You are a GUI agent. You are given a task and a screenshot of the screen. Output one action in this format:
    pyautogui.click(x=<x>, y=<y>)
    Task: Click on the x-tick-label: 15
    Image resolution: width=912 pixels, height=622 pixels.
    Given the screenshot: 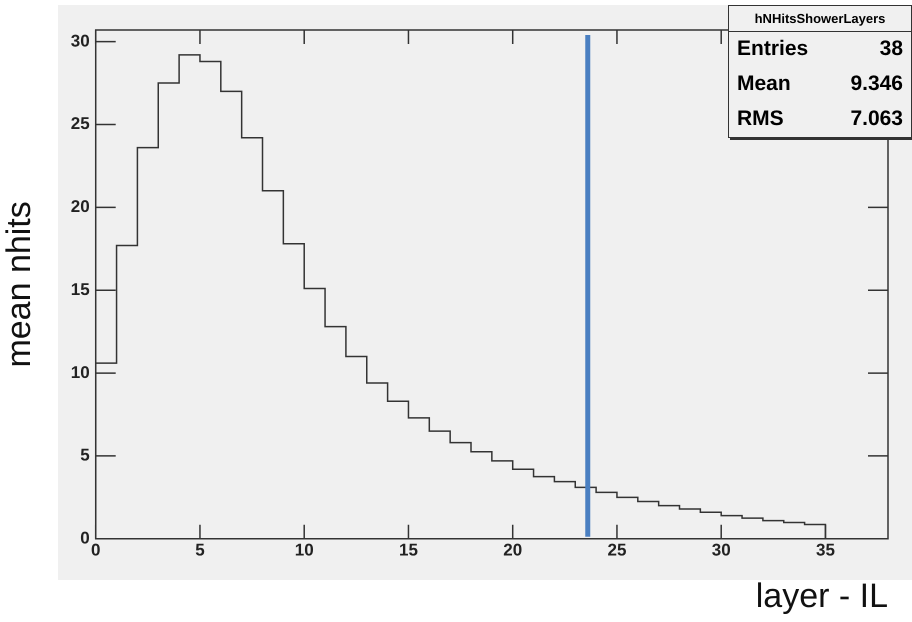 What is the action you would take?
    pyautogui.click(x=408, y=550)
    